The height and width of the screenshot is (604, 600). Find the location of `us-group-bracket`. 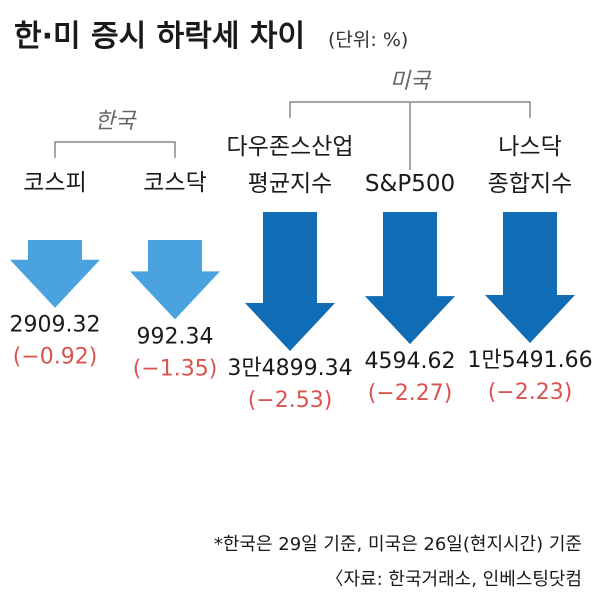

us-group-bracket is located at coordinates (410, 135).